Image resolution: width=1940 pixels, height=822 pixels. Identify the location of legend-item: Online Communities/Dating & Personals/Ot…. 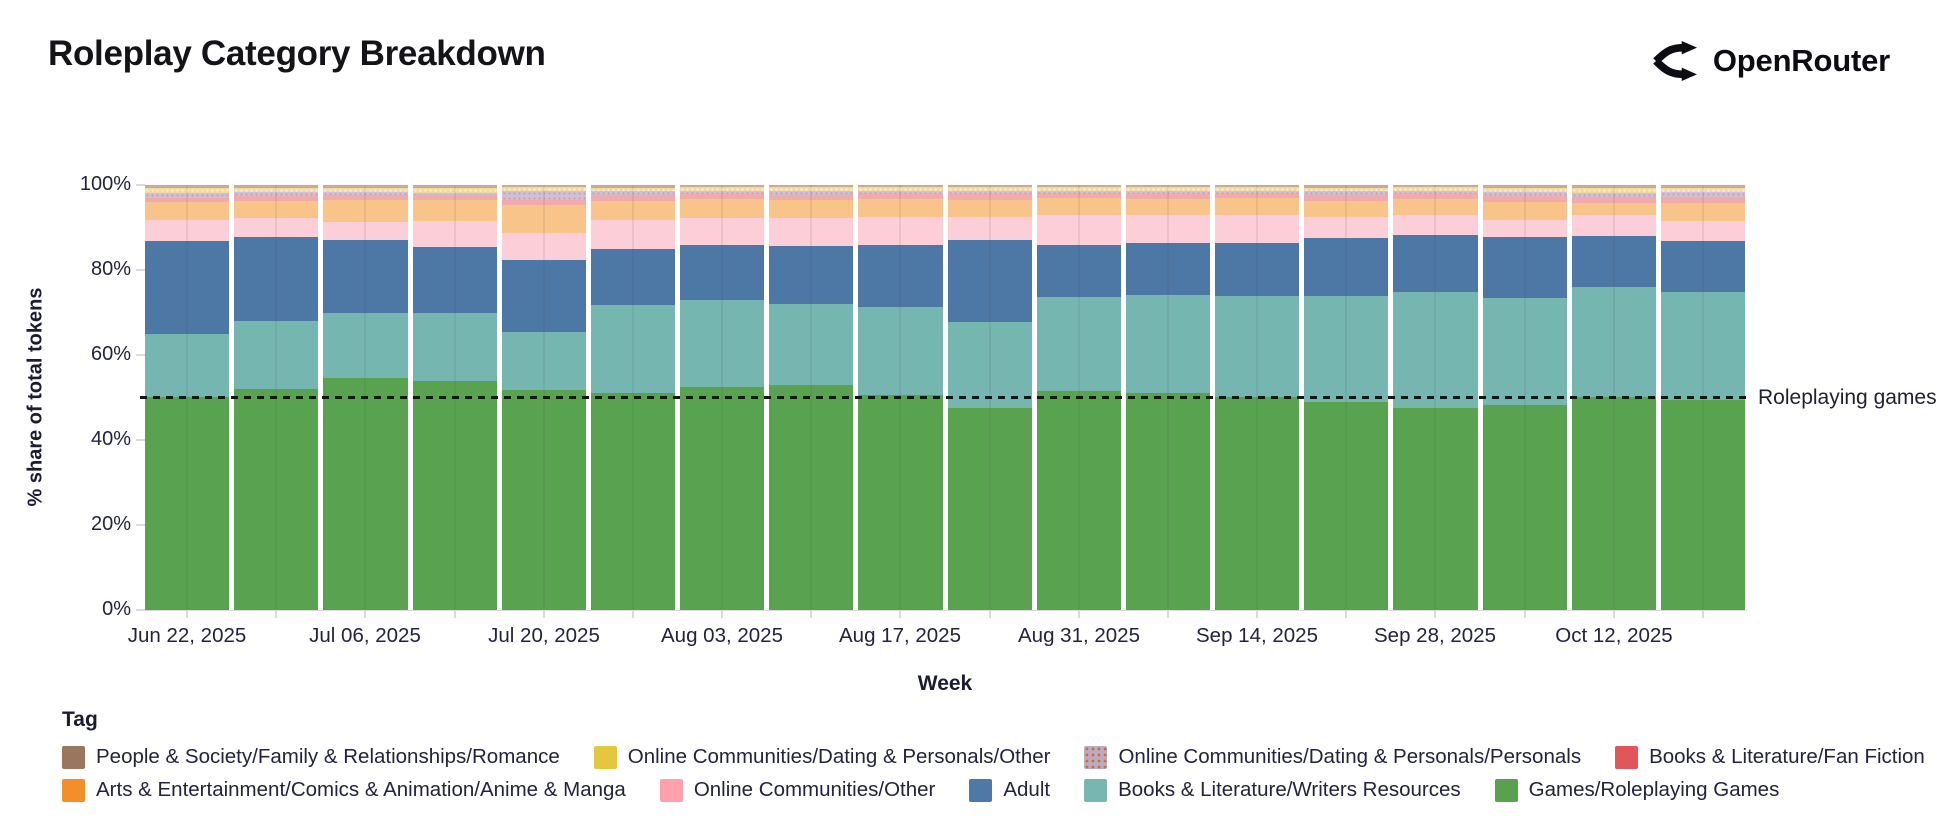
(821, 757).